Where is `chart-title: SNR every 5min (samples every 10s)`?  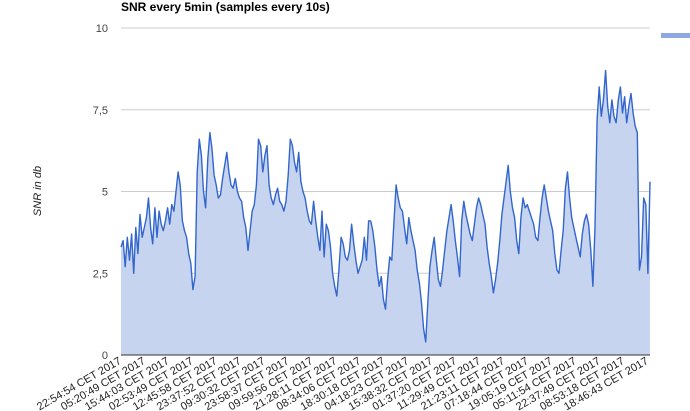
chart-title: SNR every 5min (samples every 10s) is located at coordinates (225, 7).